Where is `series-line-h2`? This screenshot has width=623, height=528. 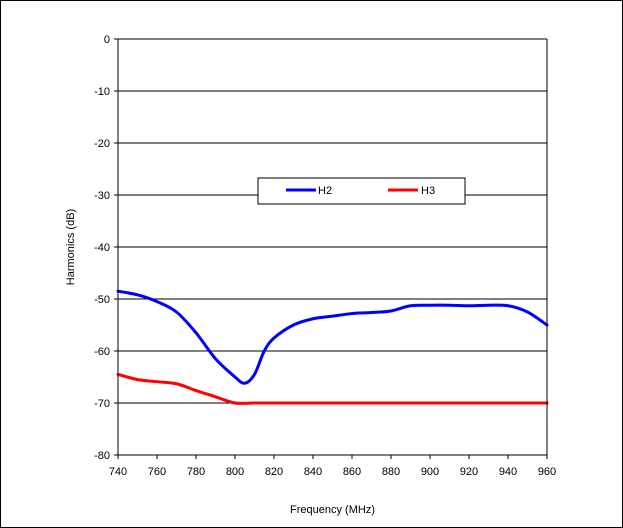
series-line-h2 is located at coordinates (332, 337).